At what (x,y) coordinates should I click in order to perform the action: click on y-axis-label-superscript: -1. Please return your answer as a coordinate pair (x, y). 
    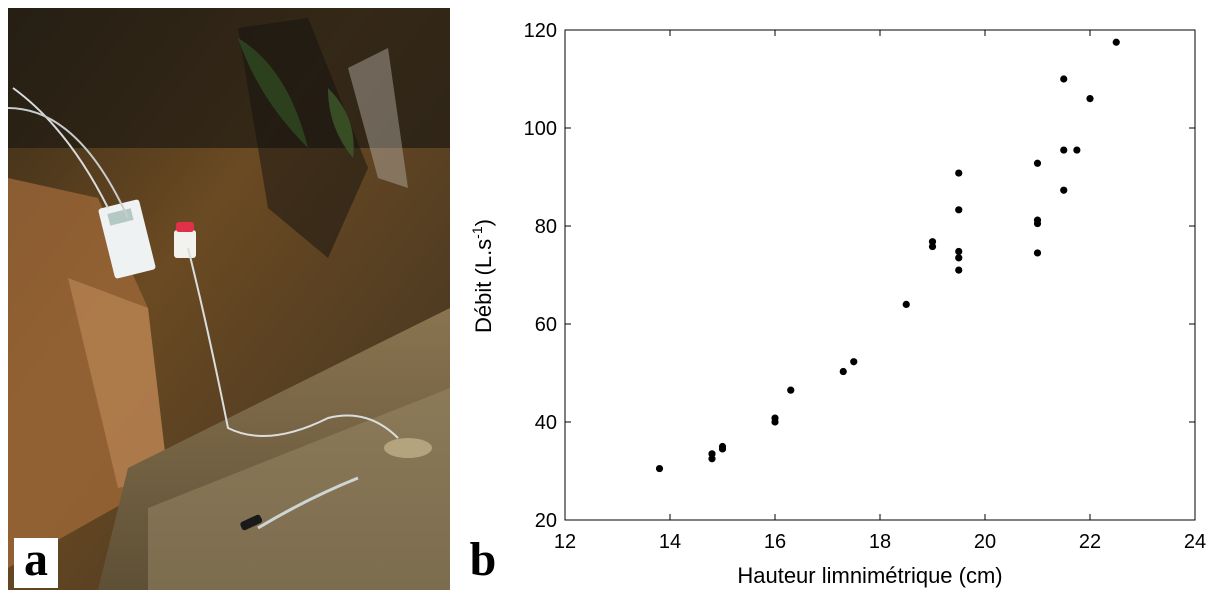
    Looking at the image, I should click on (477, 232).